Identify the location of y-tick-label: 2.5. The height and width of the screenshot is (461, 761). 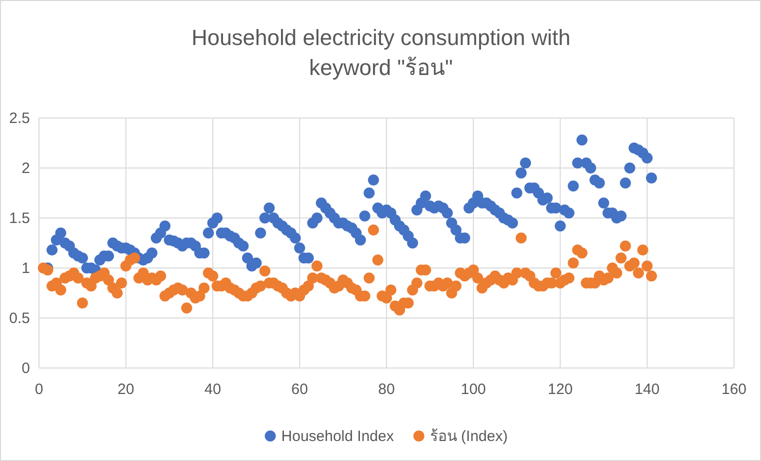
(19, 118).